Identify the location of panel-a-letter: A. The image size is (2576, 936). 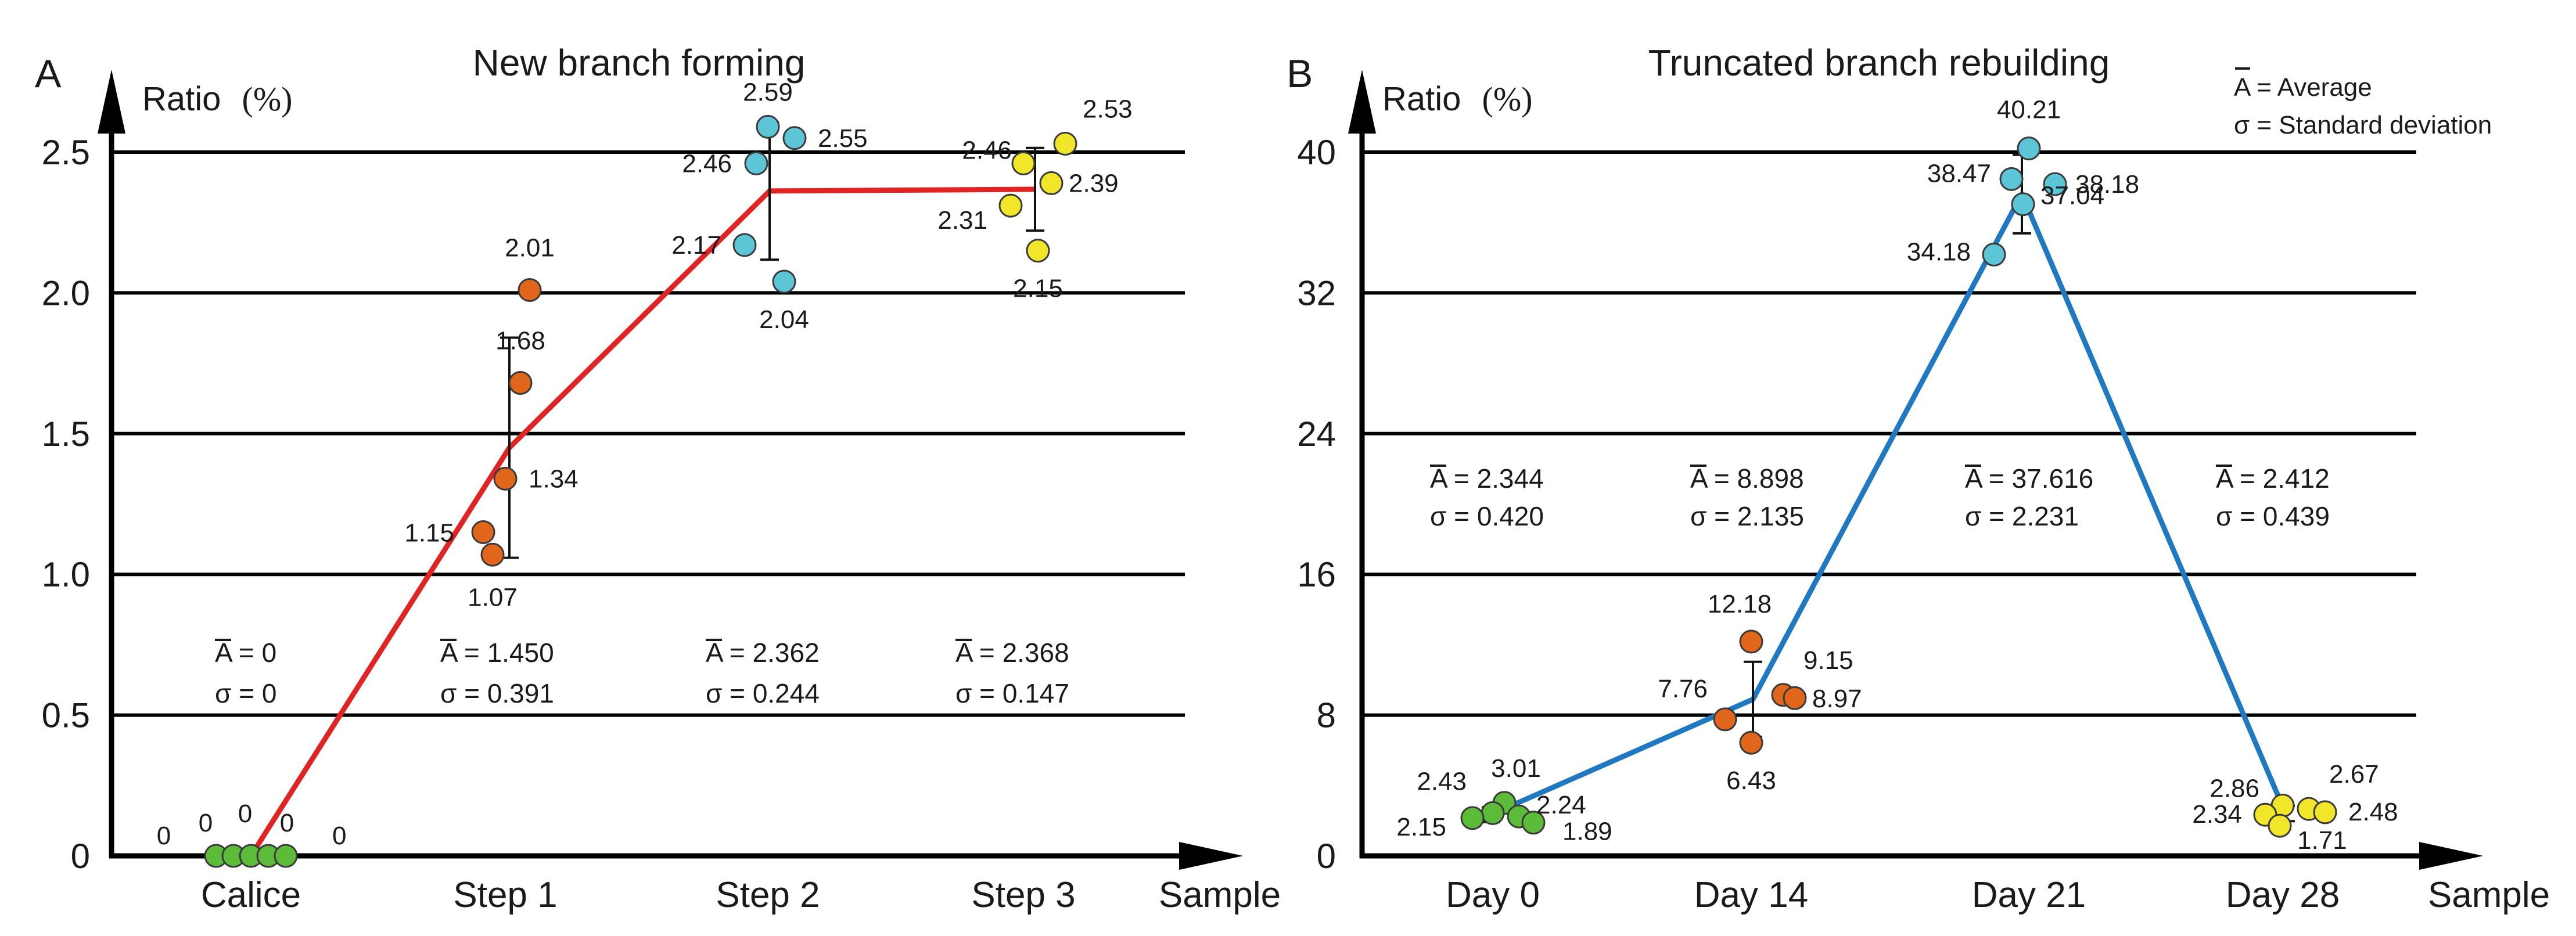
(48, 74).